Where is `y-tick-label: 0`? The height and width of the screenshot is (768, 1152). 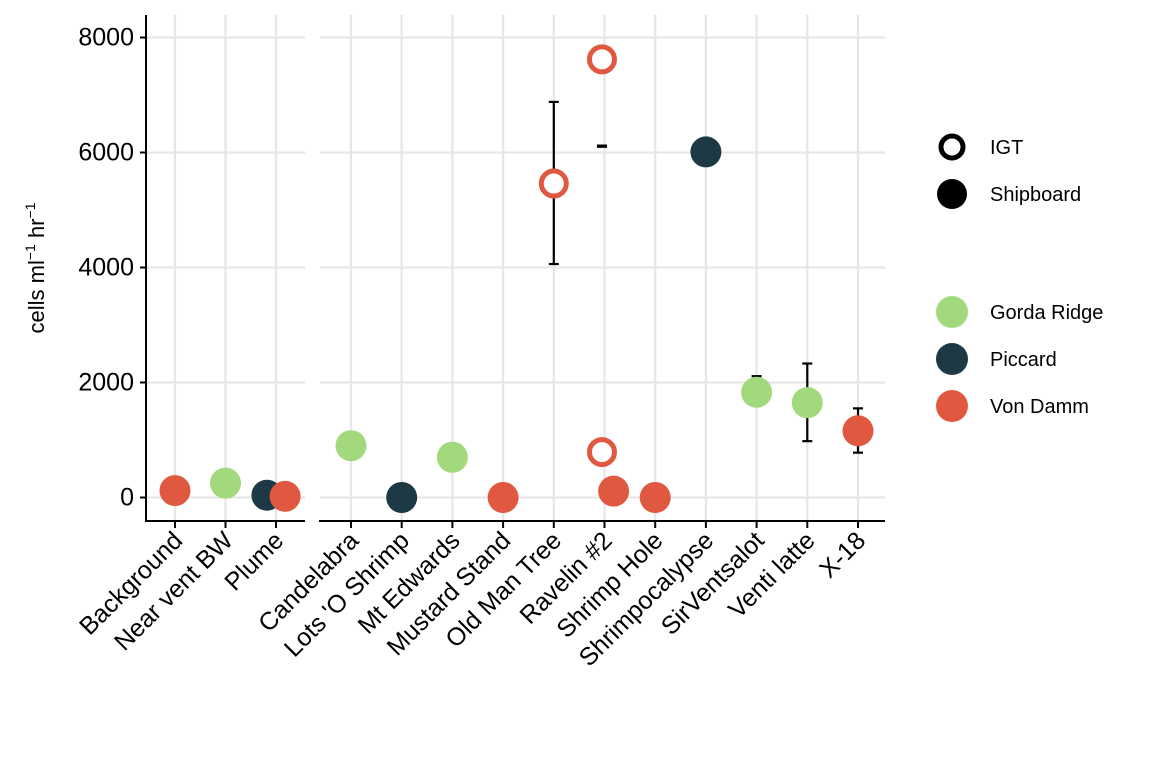
y-tick-label: 0 is located at coordinates (127, 498).